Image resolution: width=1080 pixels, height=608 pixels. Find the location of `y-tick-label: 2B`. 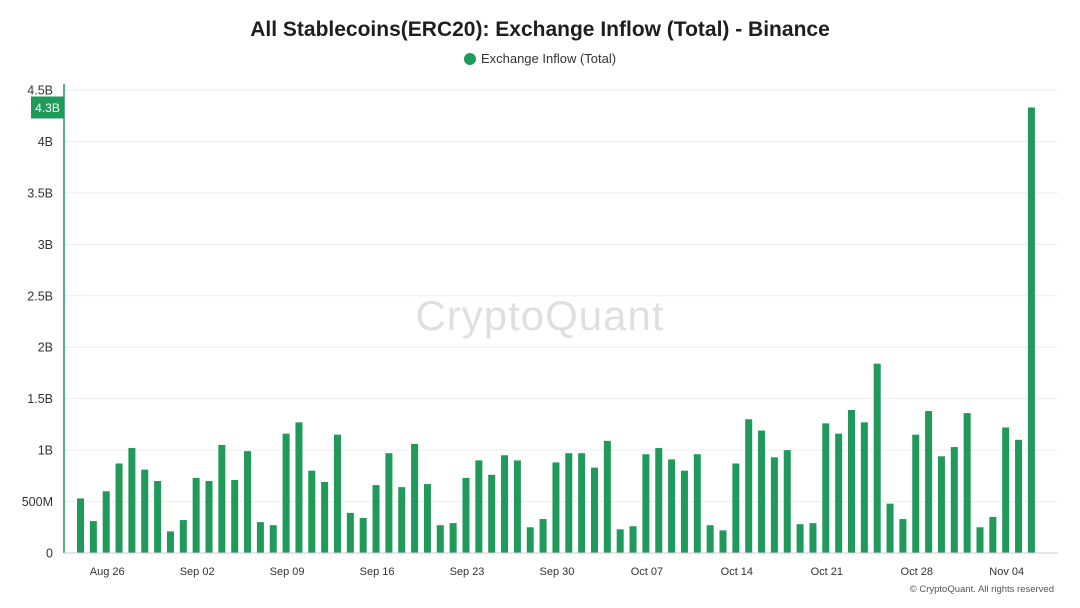

y-tick-label: 2B is located at coordinates (45, 348).